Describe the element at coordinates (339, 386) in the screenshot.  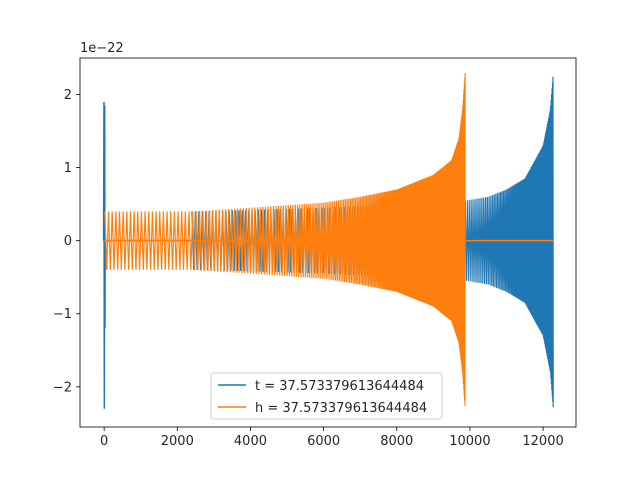
I see `legend-label-t: t = 37.573379613644484` at that location.